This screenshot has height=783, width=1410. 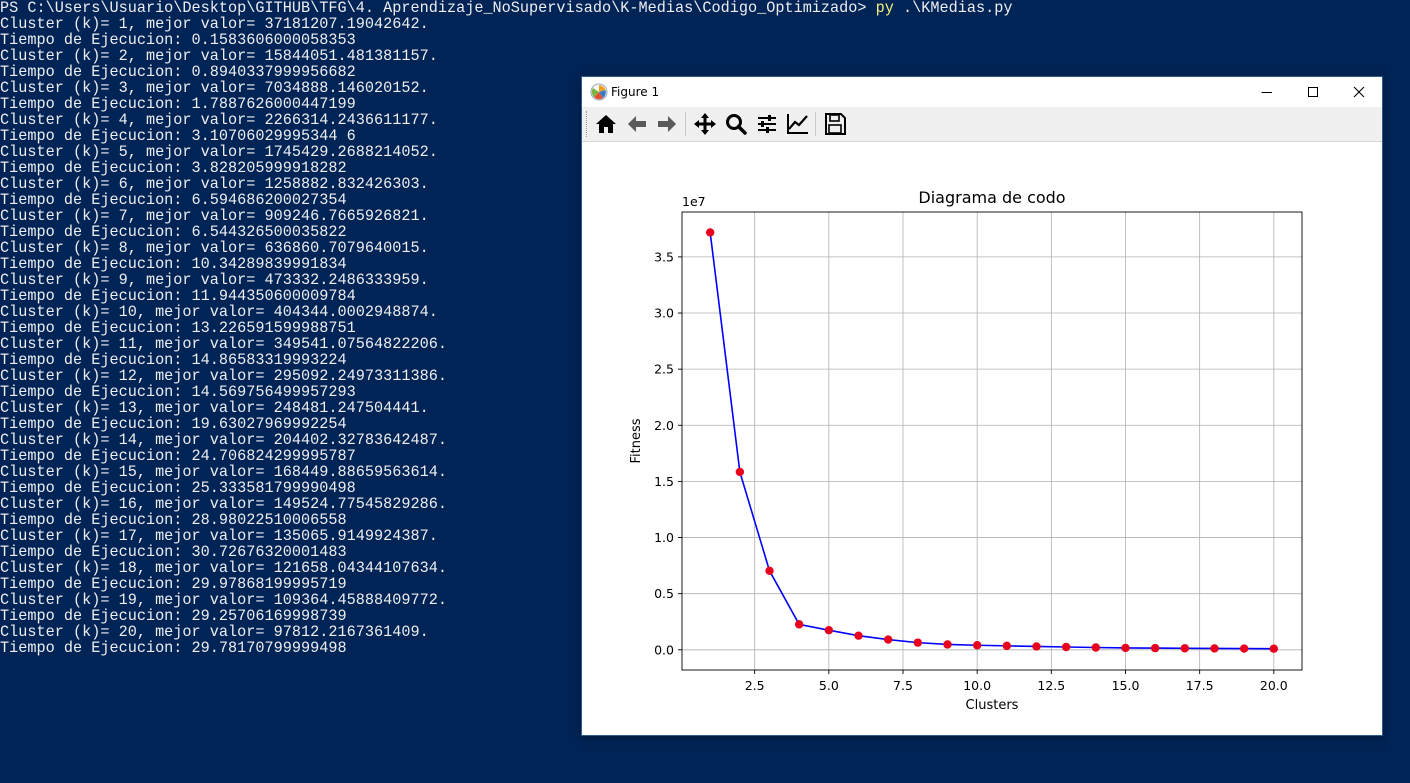 I want to click on move-icon, so click(x=705, y=124).